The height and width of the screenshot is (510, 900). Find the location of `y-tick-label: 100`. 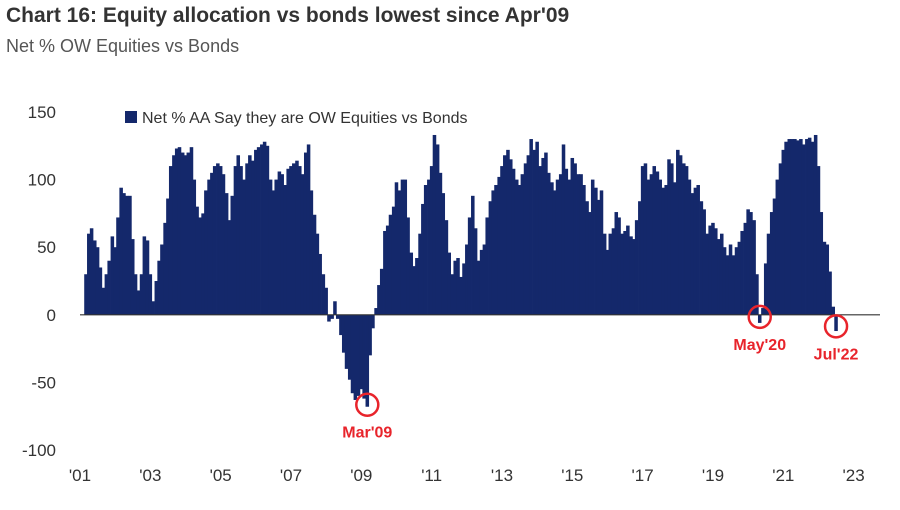

y-tick-label: 100 is located at coordinates (42, 180).